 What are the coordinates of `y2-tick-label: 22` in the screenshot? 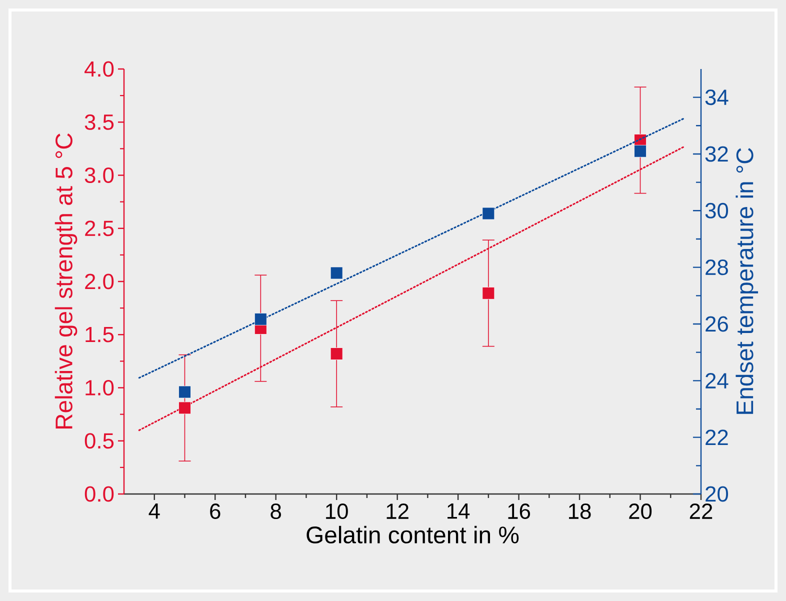 It's located at (717, 437).